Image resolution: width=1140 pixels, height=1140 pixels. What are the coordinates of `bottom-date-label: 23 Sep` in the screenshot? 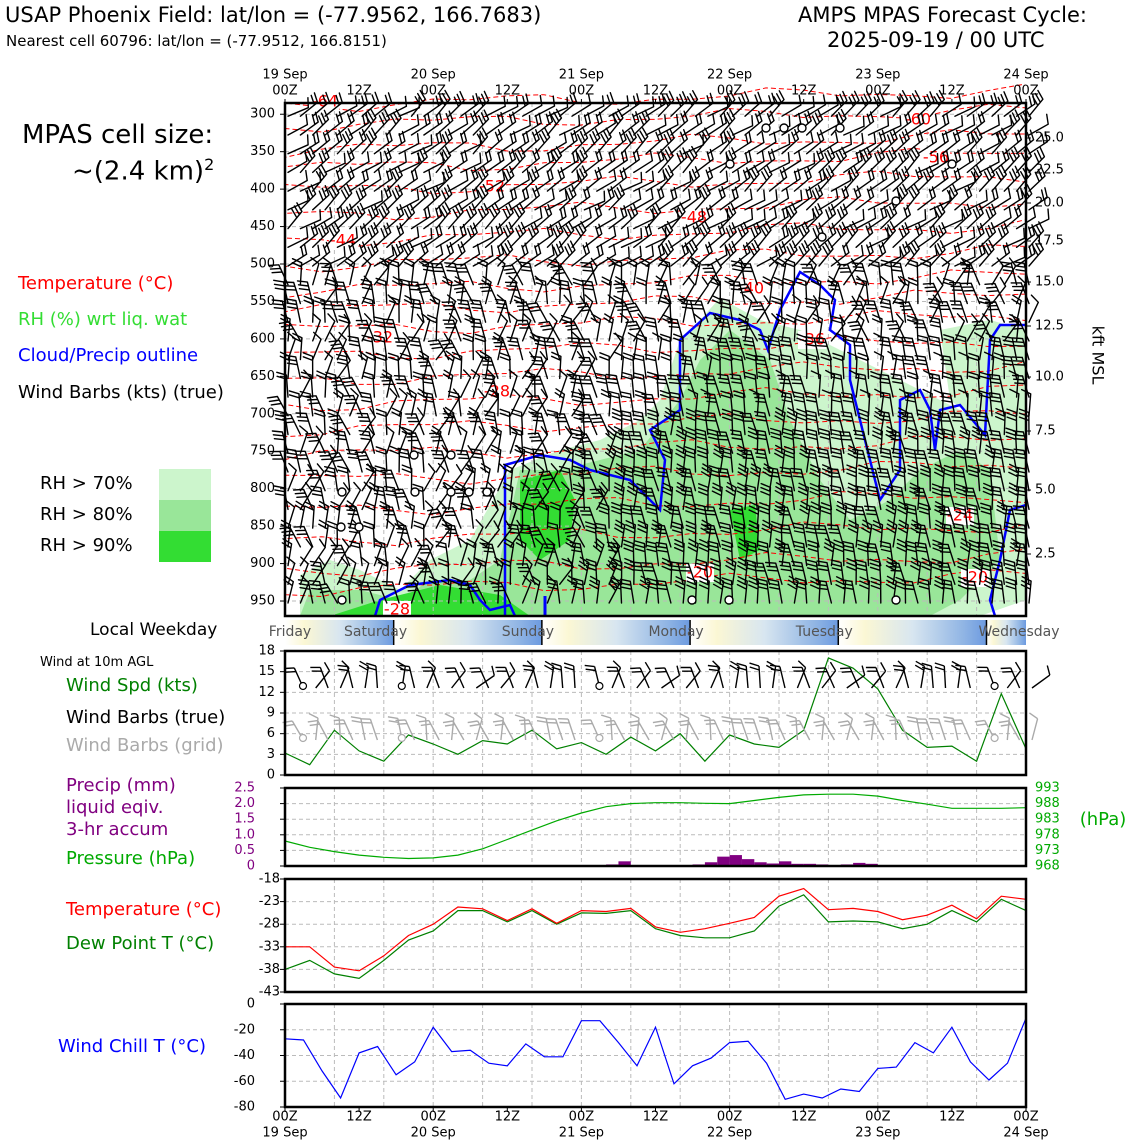 It's located at (877, 1133).